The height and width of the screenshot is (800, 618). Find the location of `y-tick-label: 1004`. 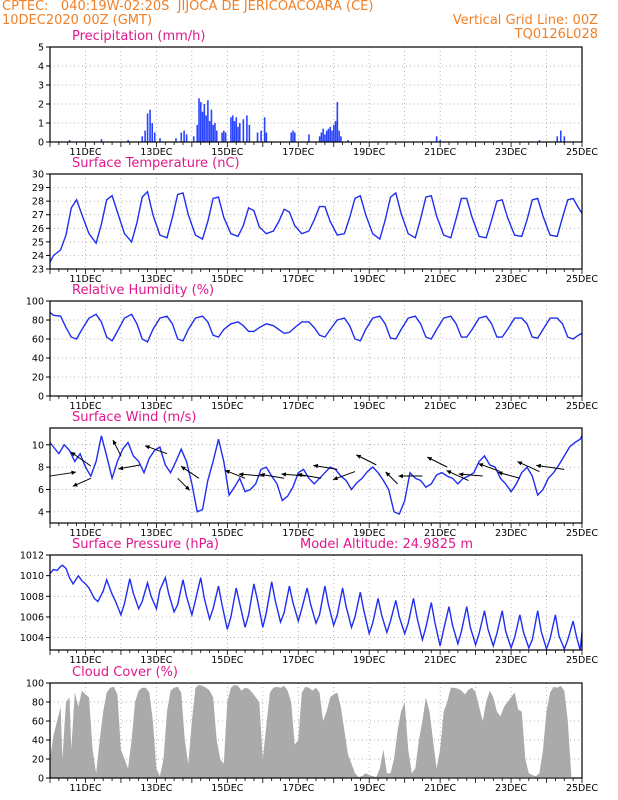

y-tick-label: 1004 is located at coordinates (32, 638).